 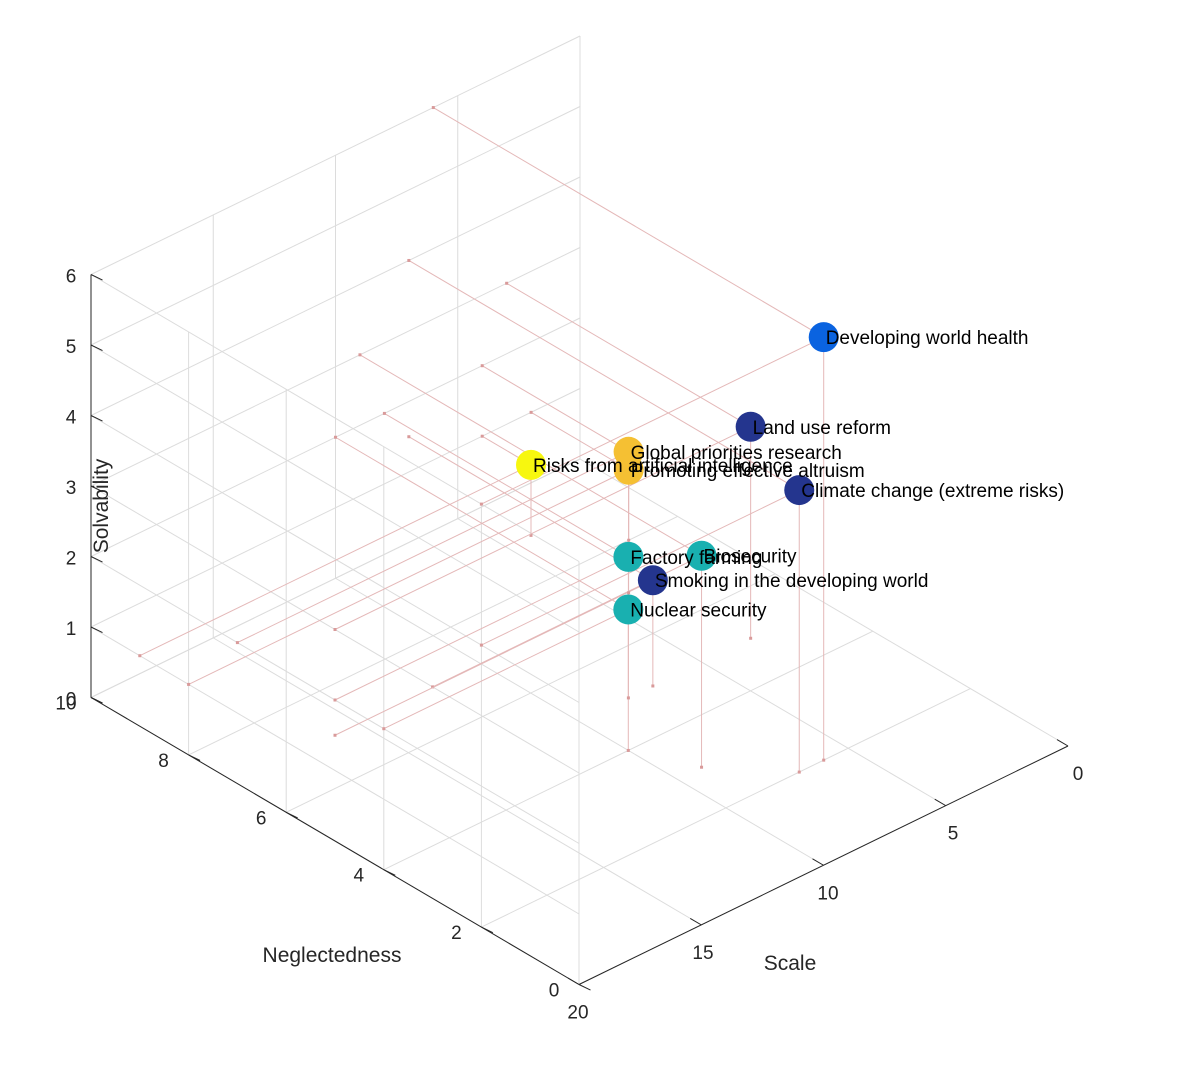 I want to click on scale-tick-label: 15, so click(x=702, y=953).